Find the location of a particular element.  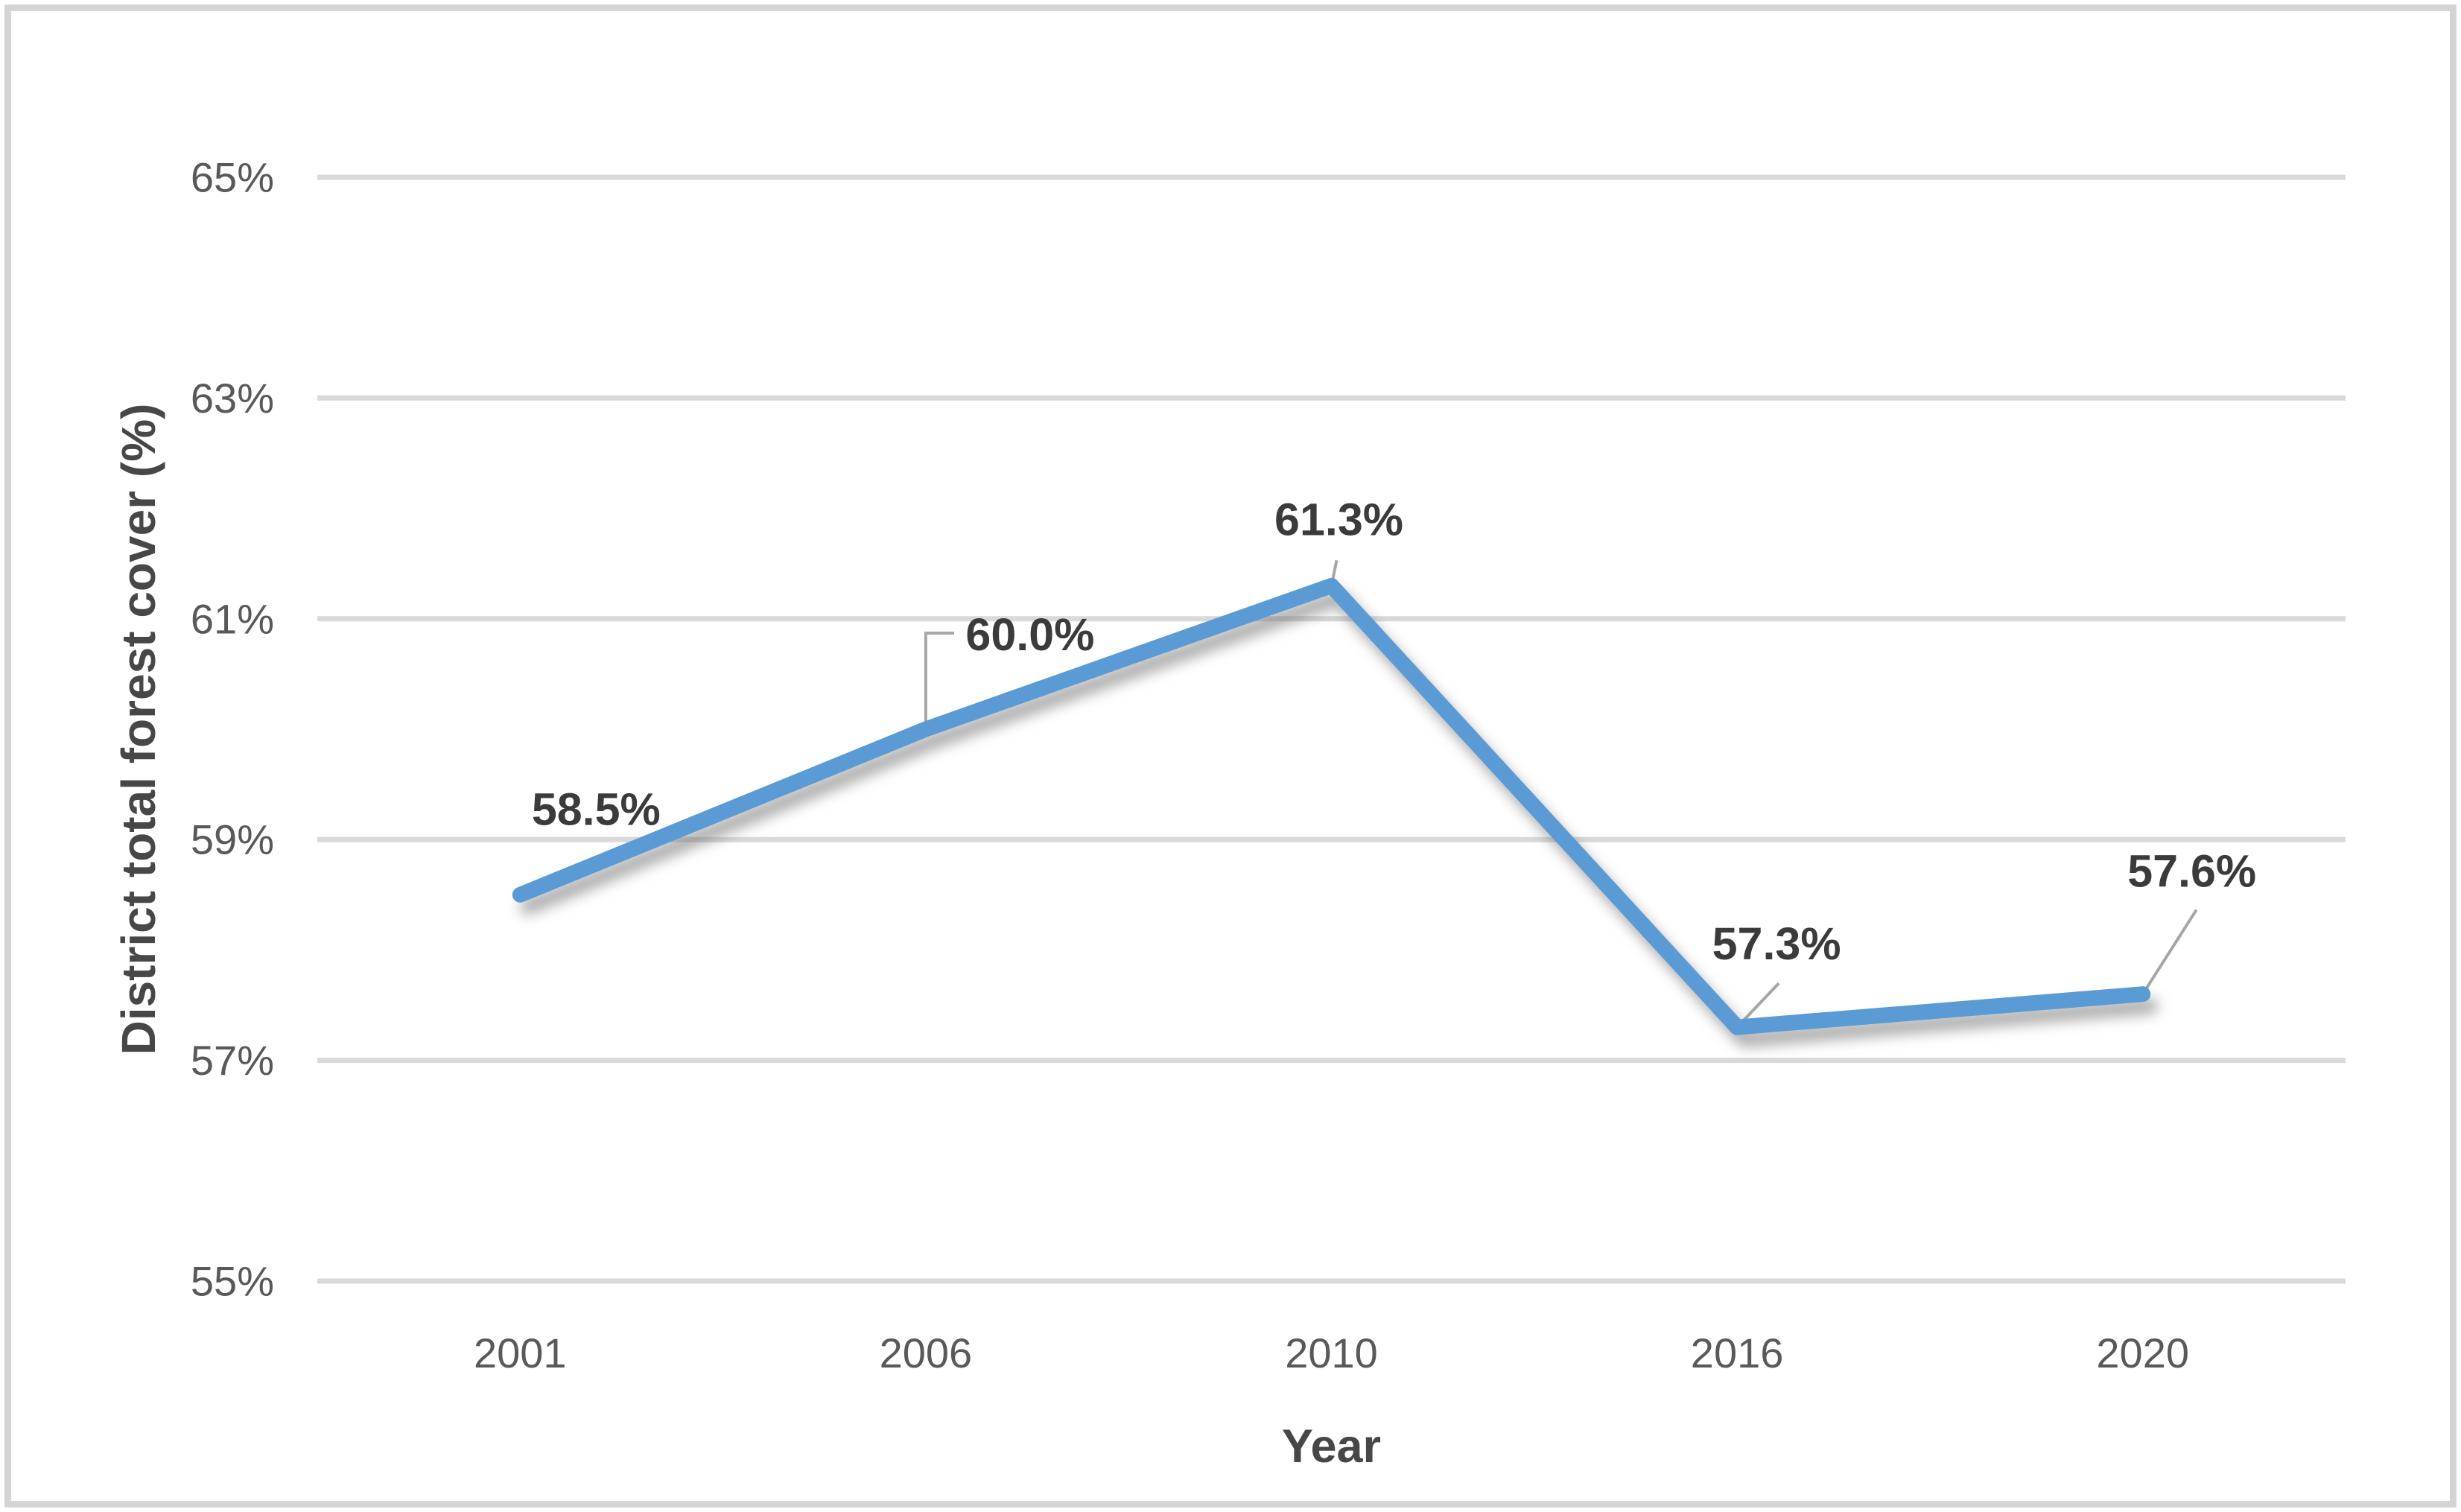

y-axis-tick-label: 57% is located at coordinates (232, 1060).